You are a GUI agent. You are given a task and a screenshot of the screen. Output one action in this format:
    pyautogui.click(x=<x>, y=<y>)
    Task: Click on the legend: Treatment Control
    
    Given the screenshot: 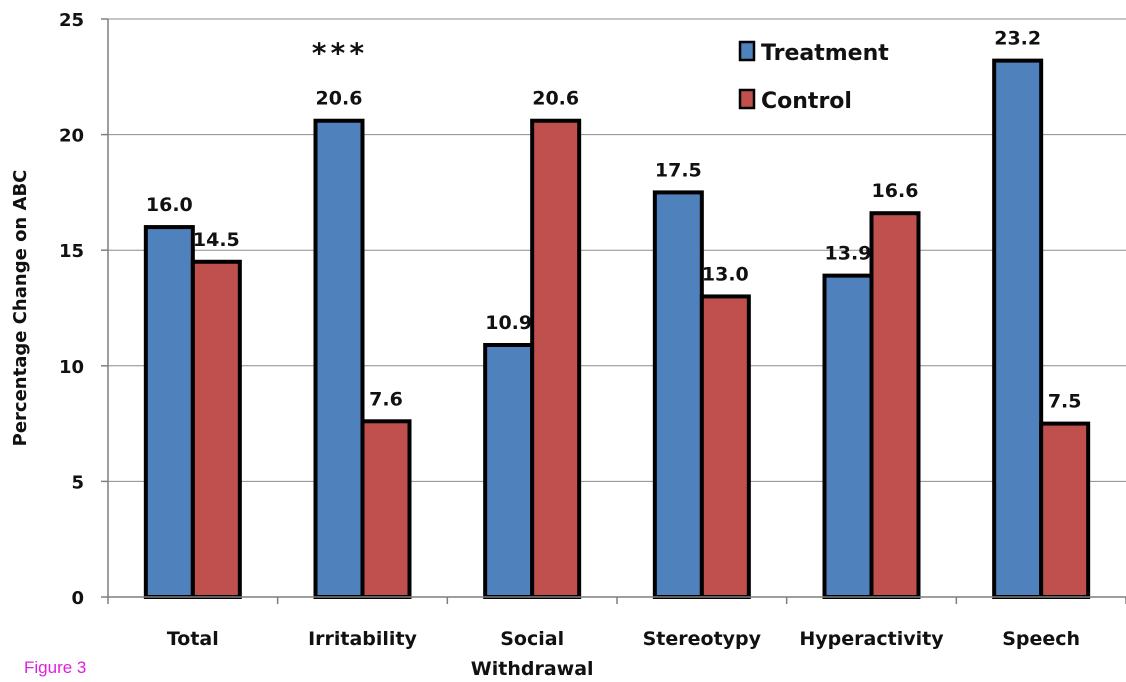 What is the action you would take?
    pyautogui.click(x=813, y=77)
    